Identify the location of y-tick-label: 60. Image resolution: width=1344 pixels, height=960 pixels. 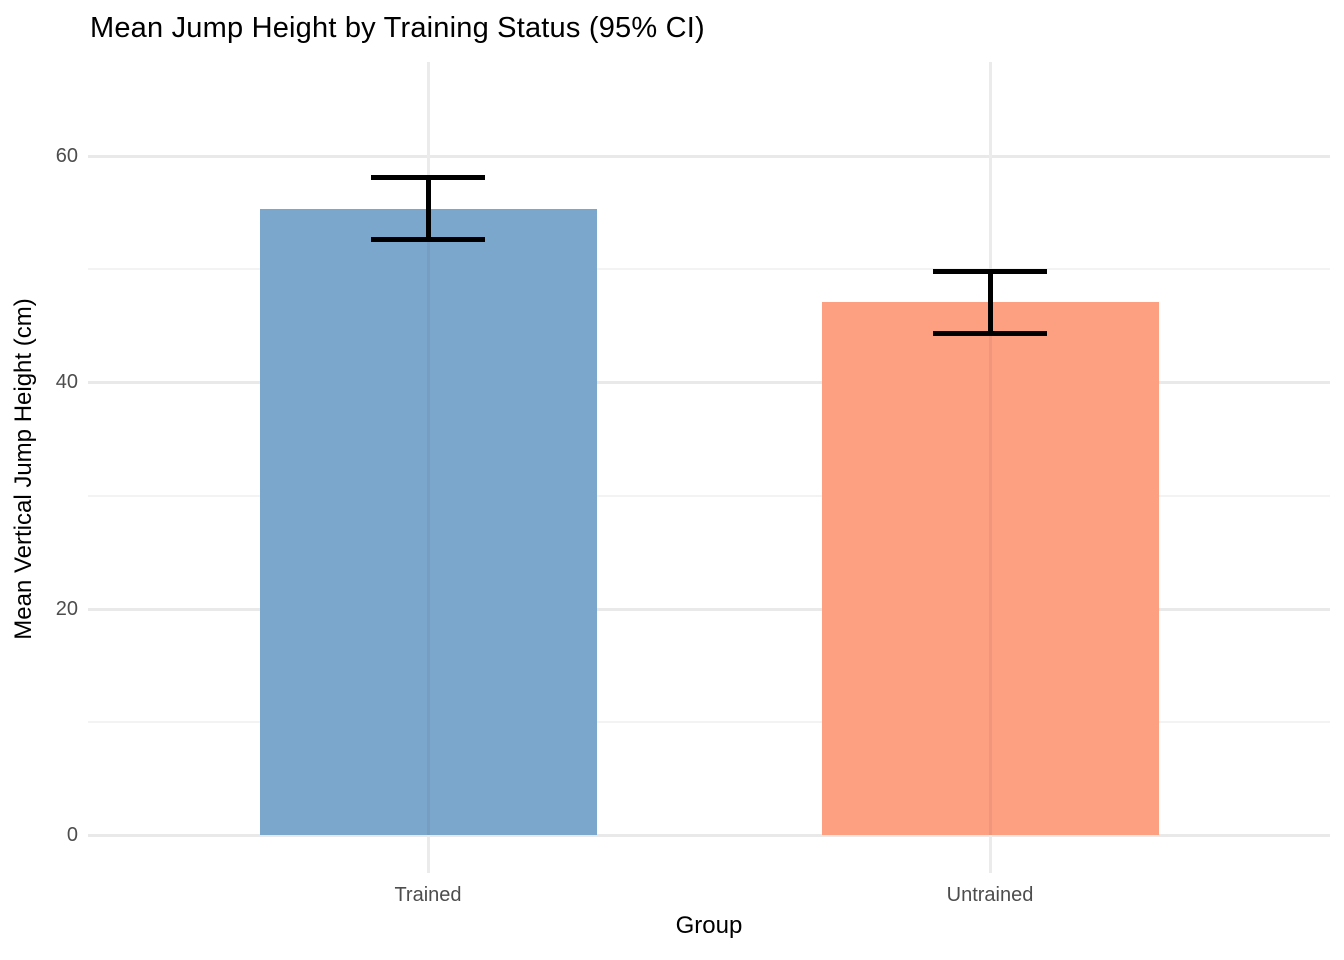
(66, 156).